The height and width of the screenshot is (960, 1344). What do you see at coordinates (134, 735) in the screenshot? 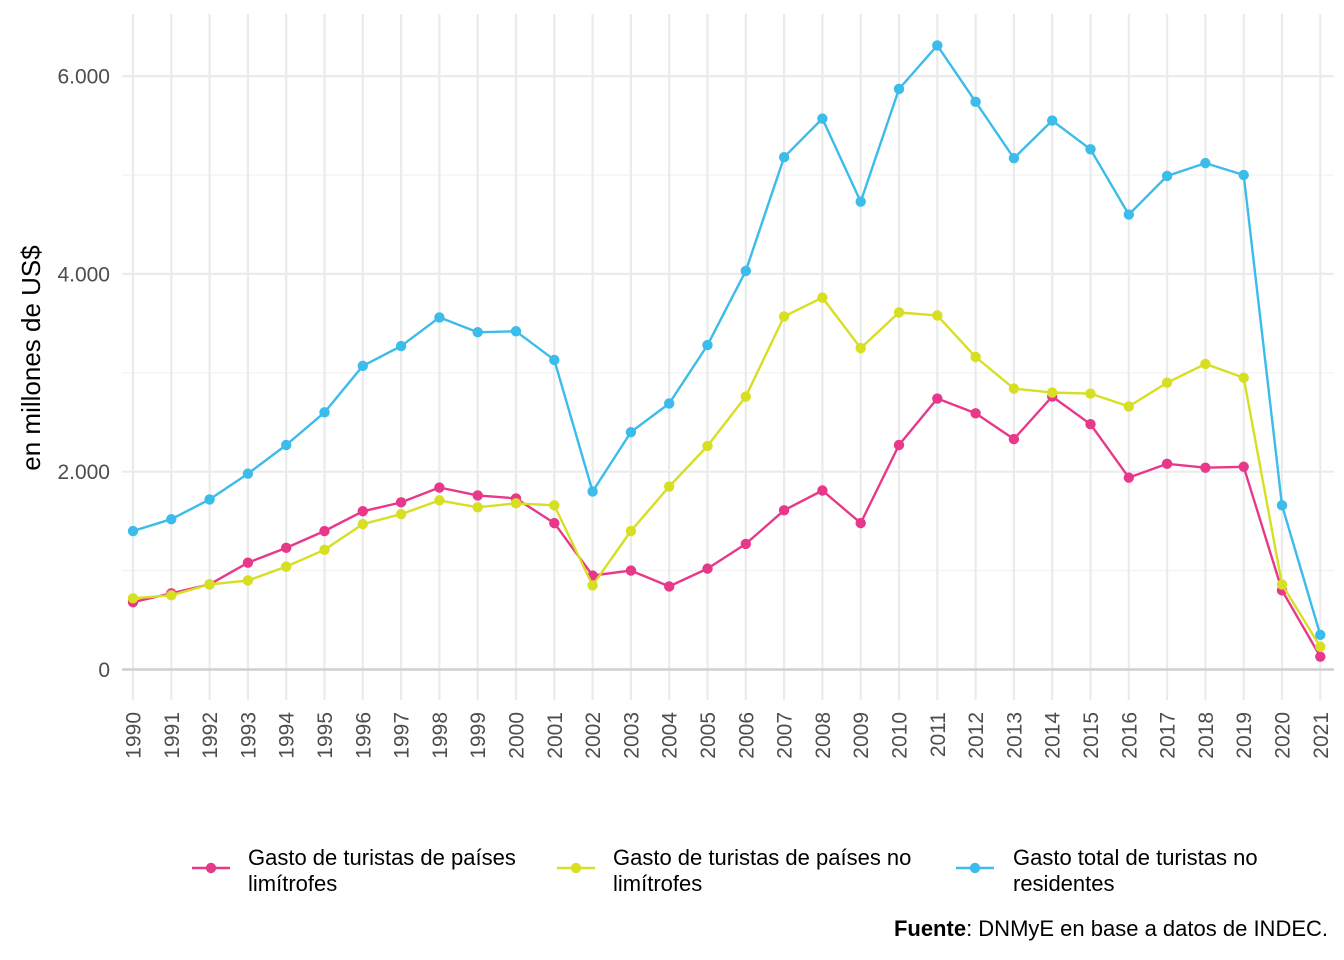
I see `x-tick-label: 1990` at bounding box center [134, 735].